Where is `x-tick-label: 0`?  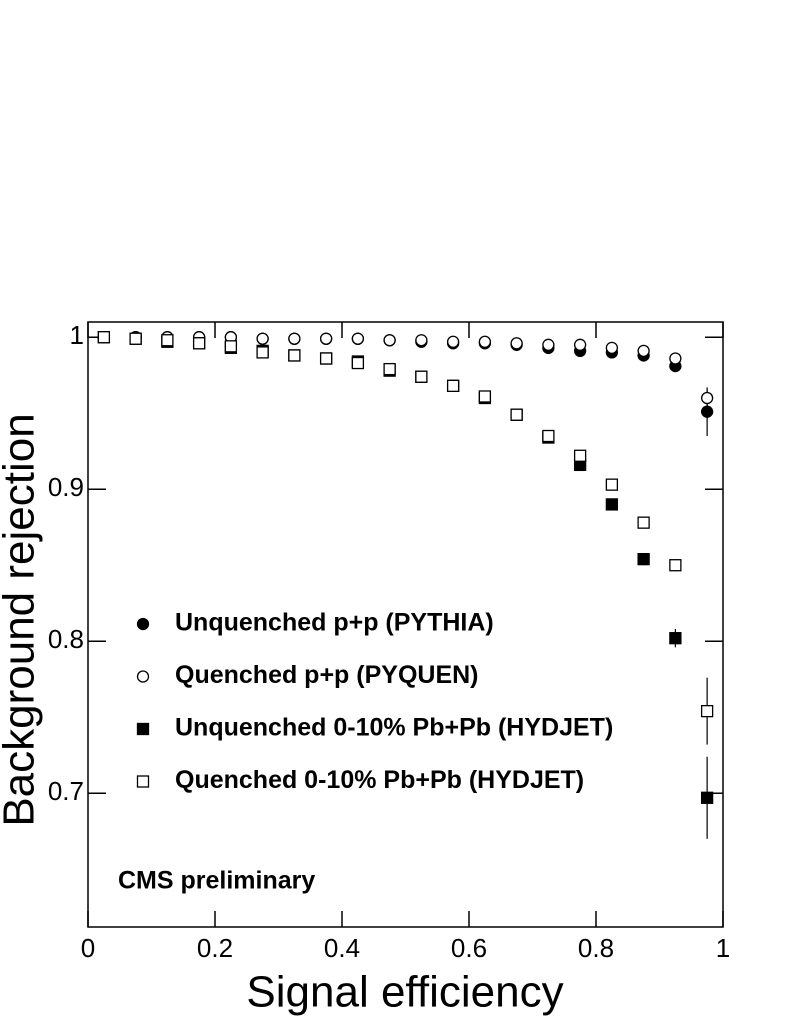 x-tick-label: 0 is located at coordinates (88, 948).